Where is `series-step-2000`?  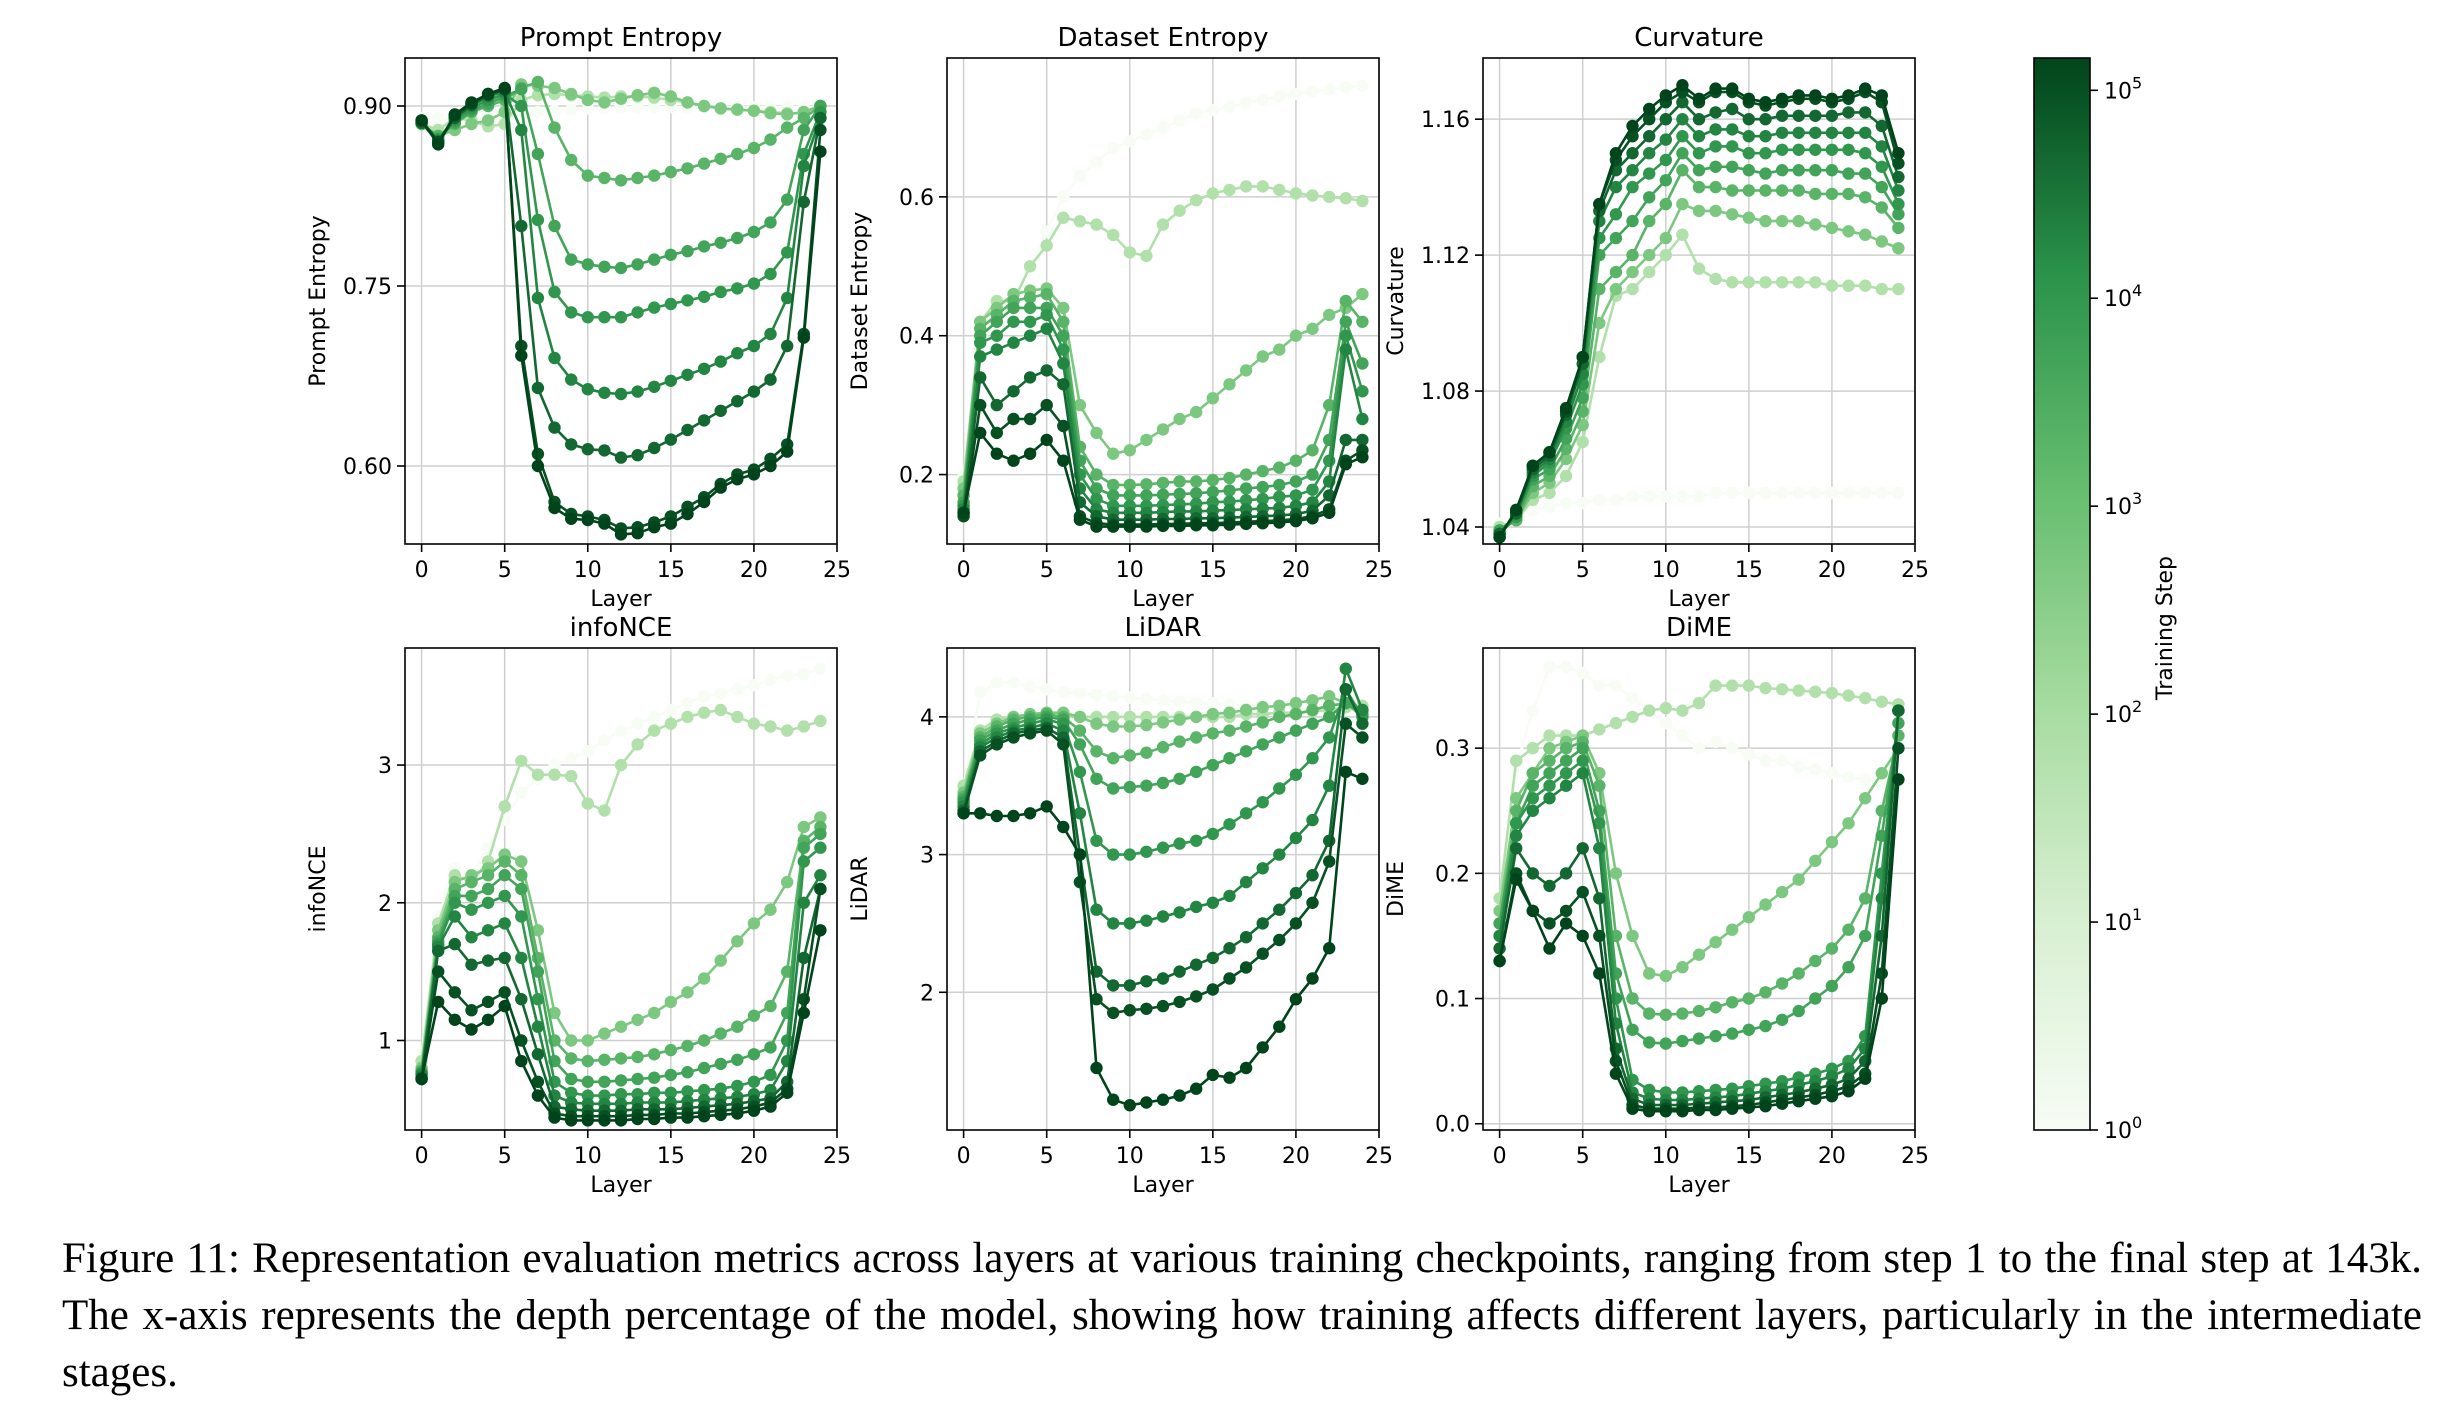 series-step-2000 is located at coordinates (1699, 350).